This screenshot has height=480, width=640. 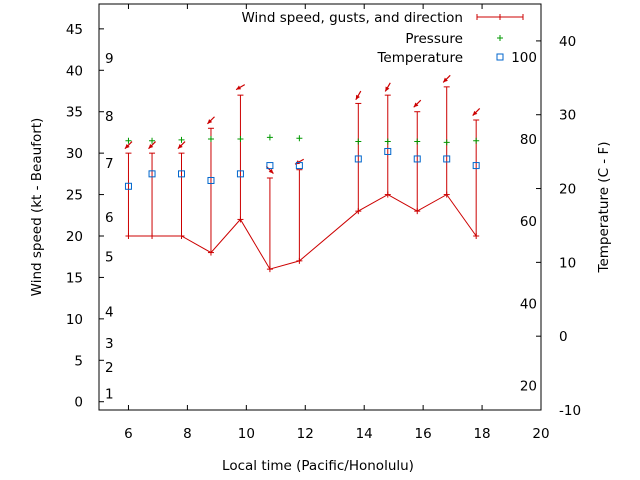 I want to click on y2-axis-label: Temperature (C - F), so click(x=604, y=208).